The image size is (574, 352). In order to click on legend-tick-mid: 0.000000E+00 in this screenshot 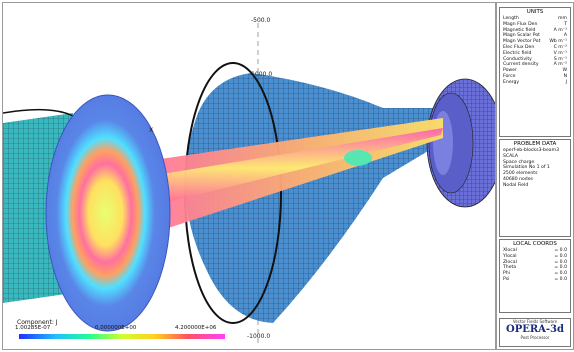, I will do `click(116, 328)`.